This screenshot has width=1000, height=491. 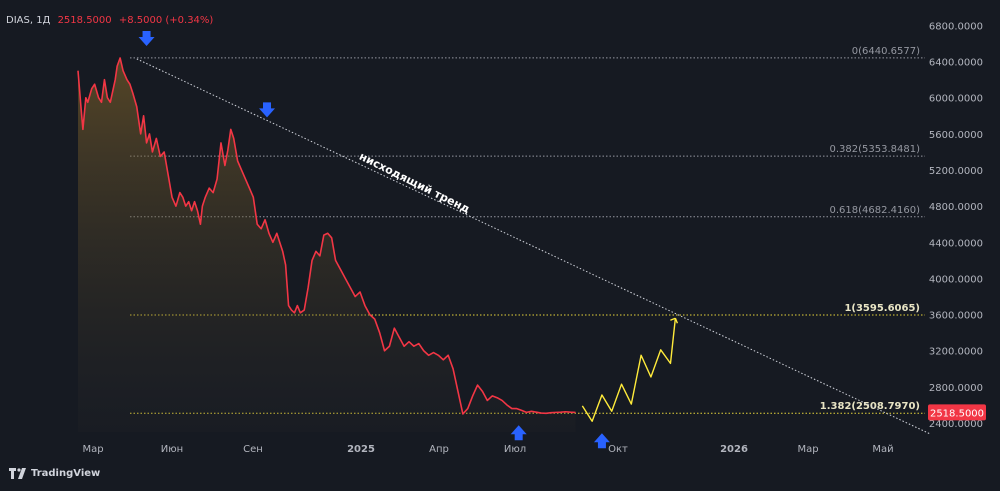 I want to click on y-tick-label: 4000.0000, so click(x=956, y=279).